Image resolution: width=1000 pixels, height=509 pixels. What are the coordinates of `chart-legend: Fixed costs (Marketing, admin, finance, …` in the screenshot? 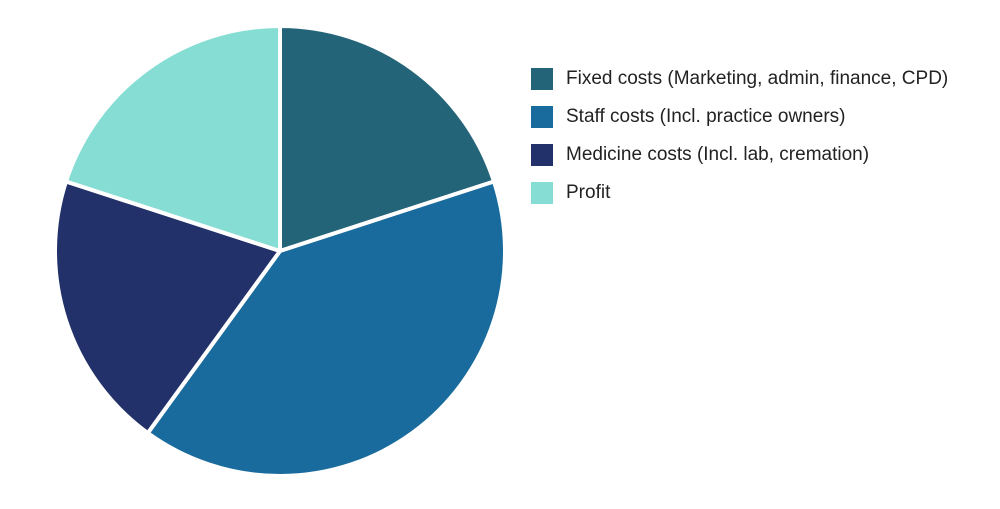 It's located at (761, 136).